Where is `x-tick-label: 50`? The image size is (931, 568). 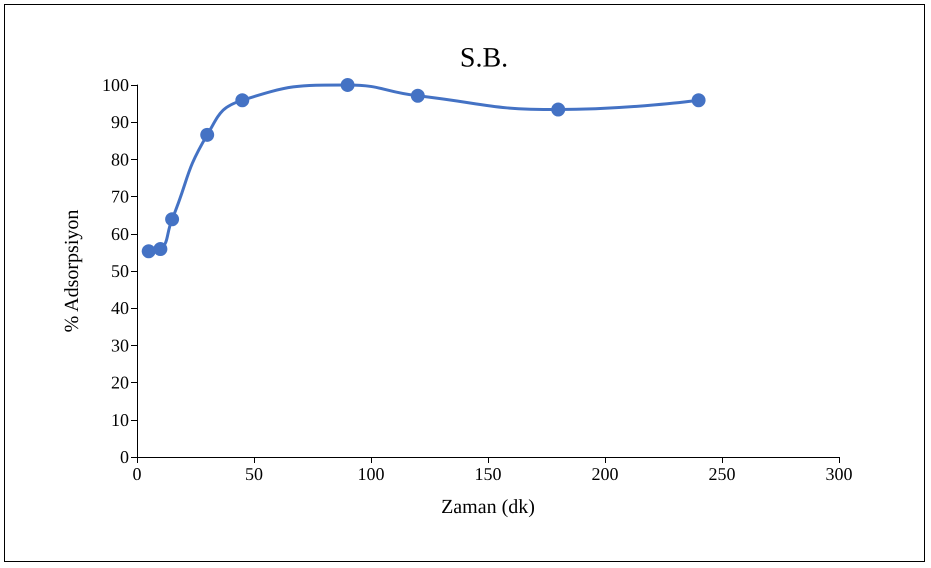
x-tick-label: 50 is located at coordinates (254, 474).